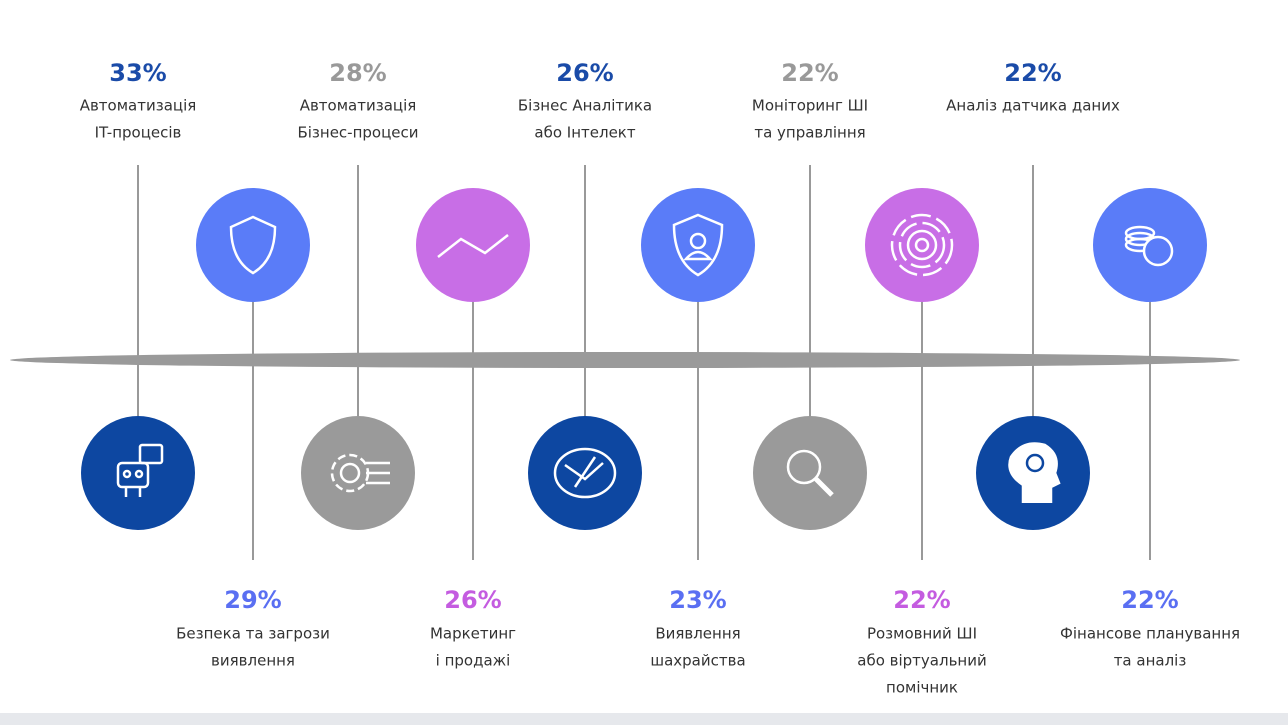 The image size is (1288, 725). I want to click on bottom-strip, so click(644, 719).